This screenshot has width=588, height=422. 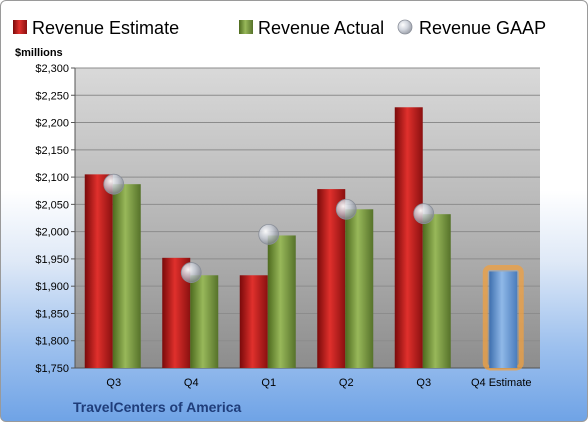 I want to click on y-tick-label: $2,250, so click(x=52, y=96).